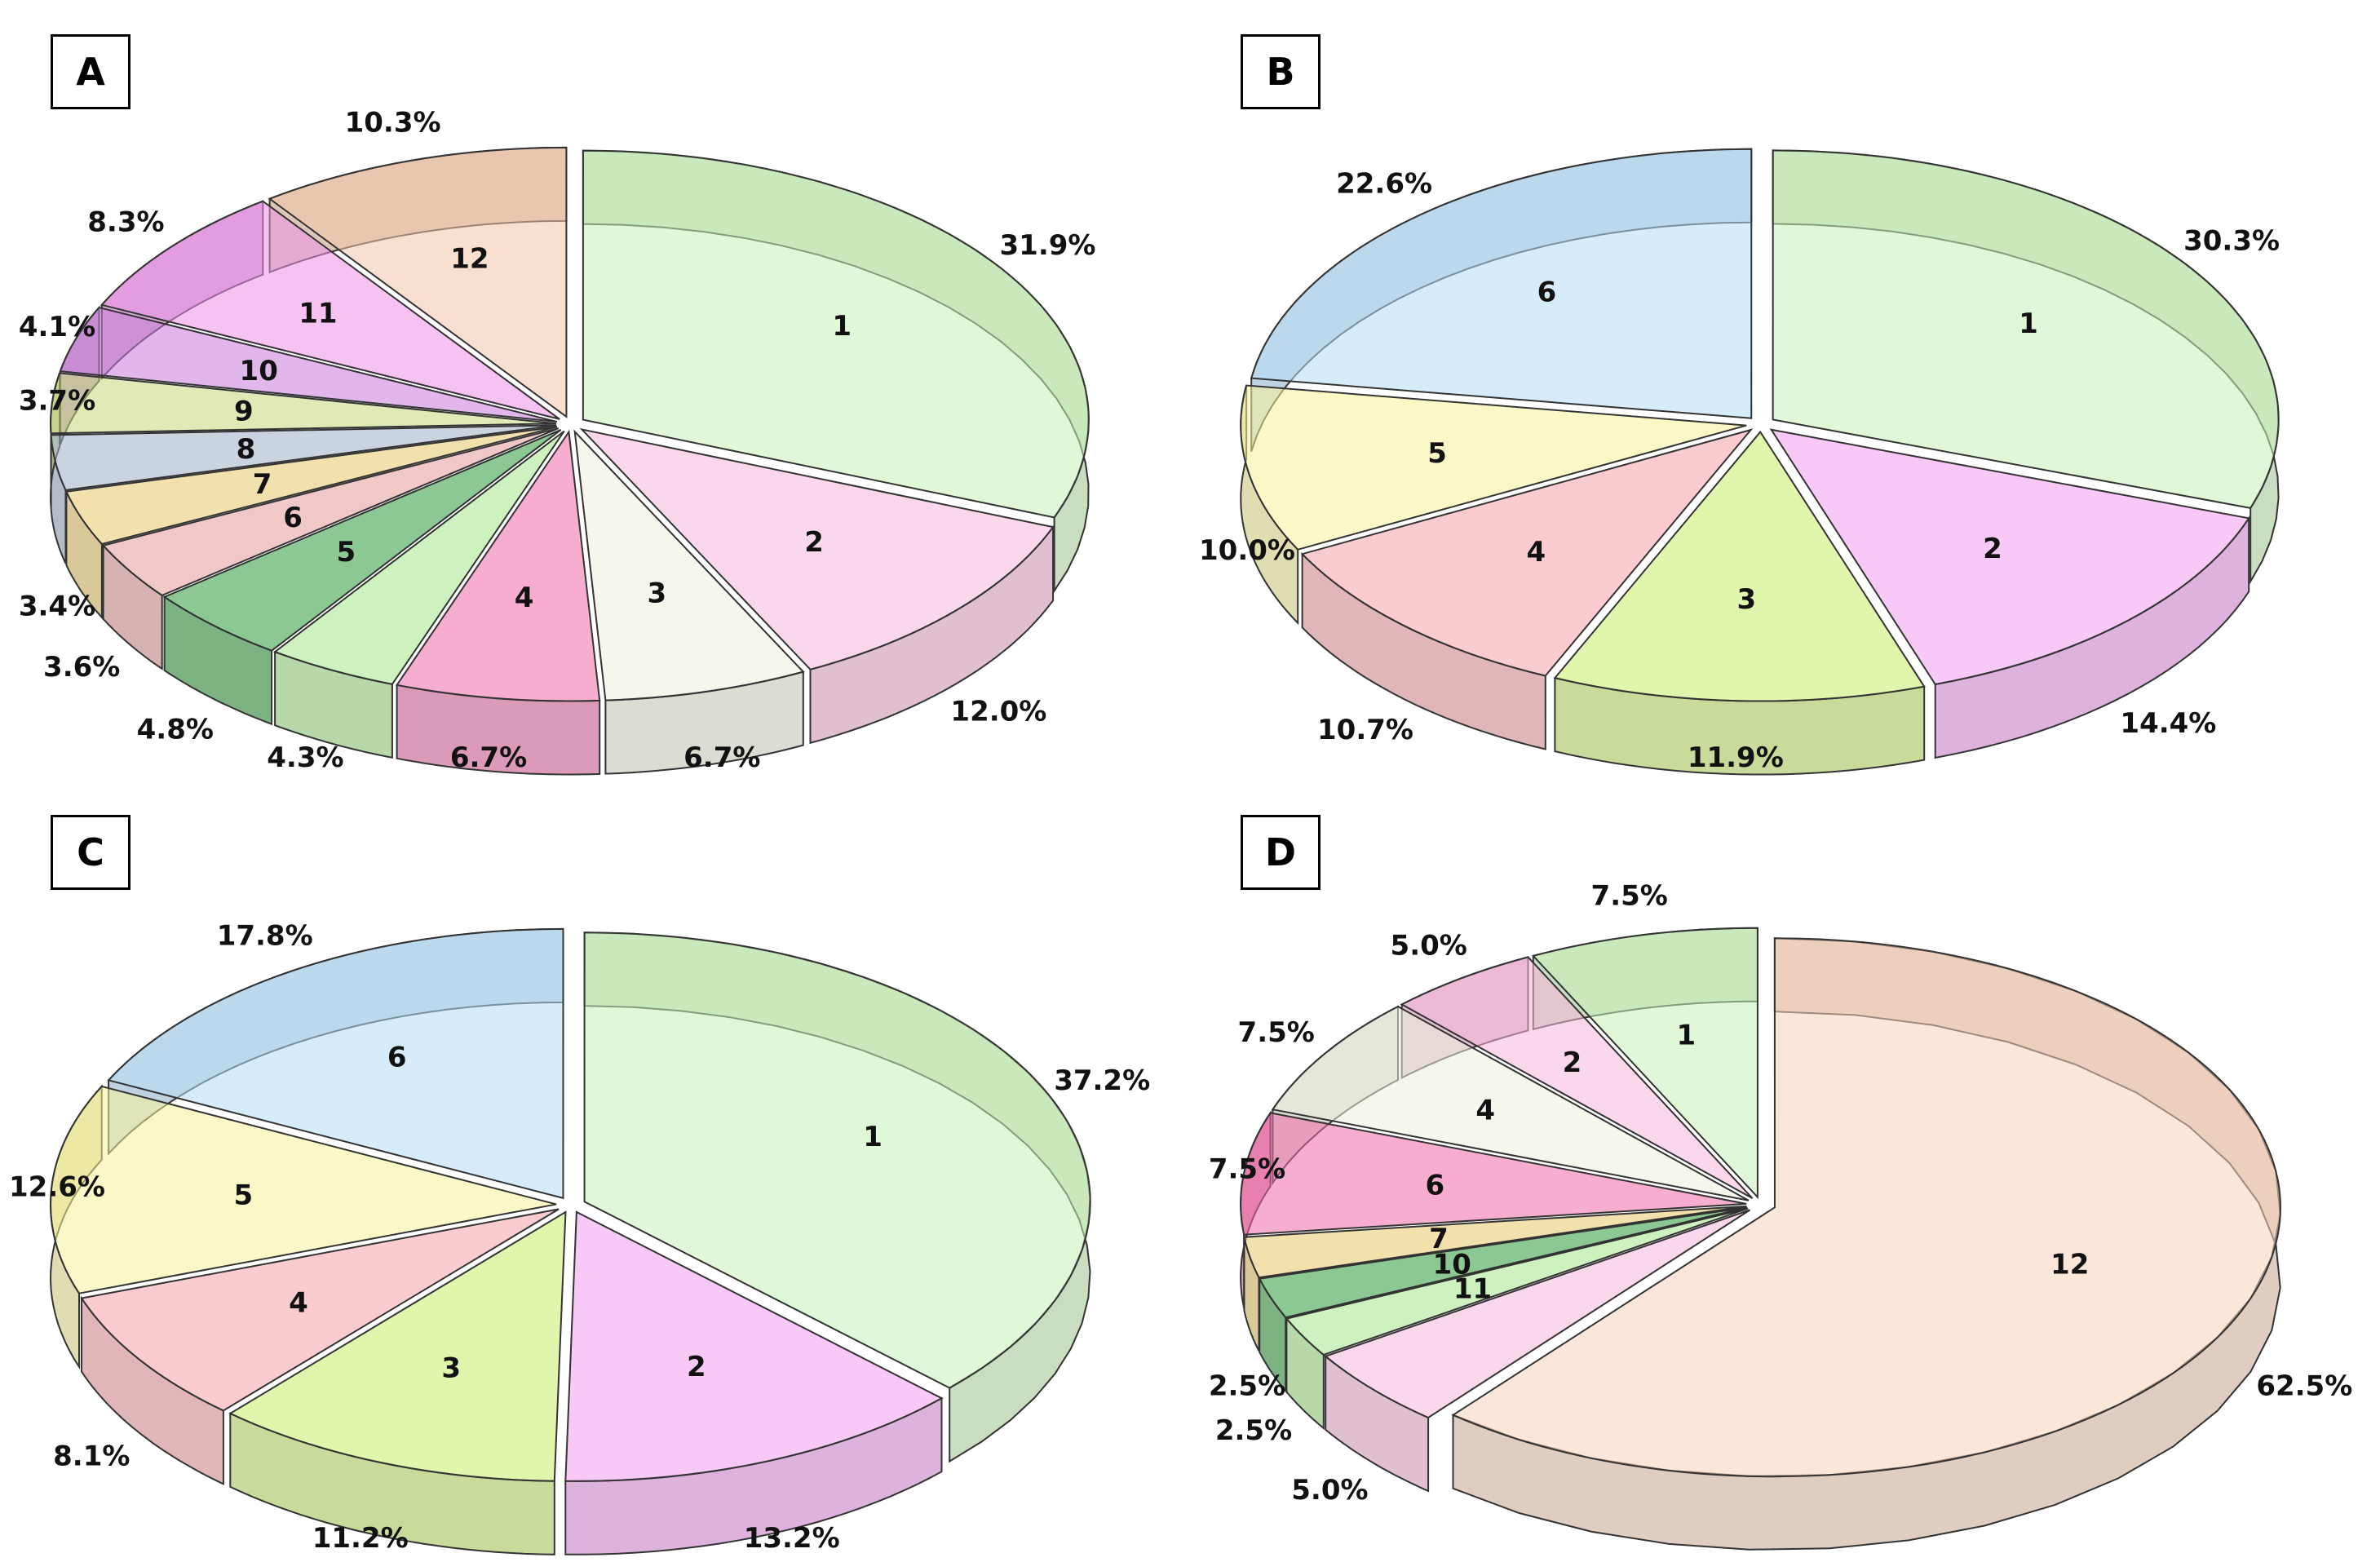  What do you see at coordinates (247, 450) in the screenshot?
I see `slice-number-label: 8` at bounding box center [247, 450].